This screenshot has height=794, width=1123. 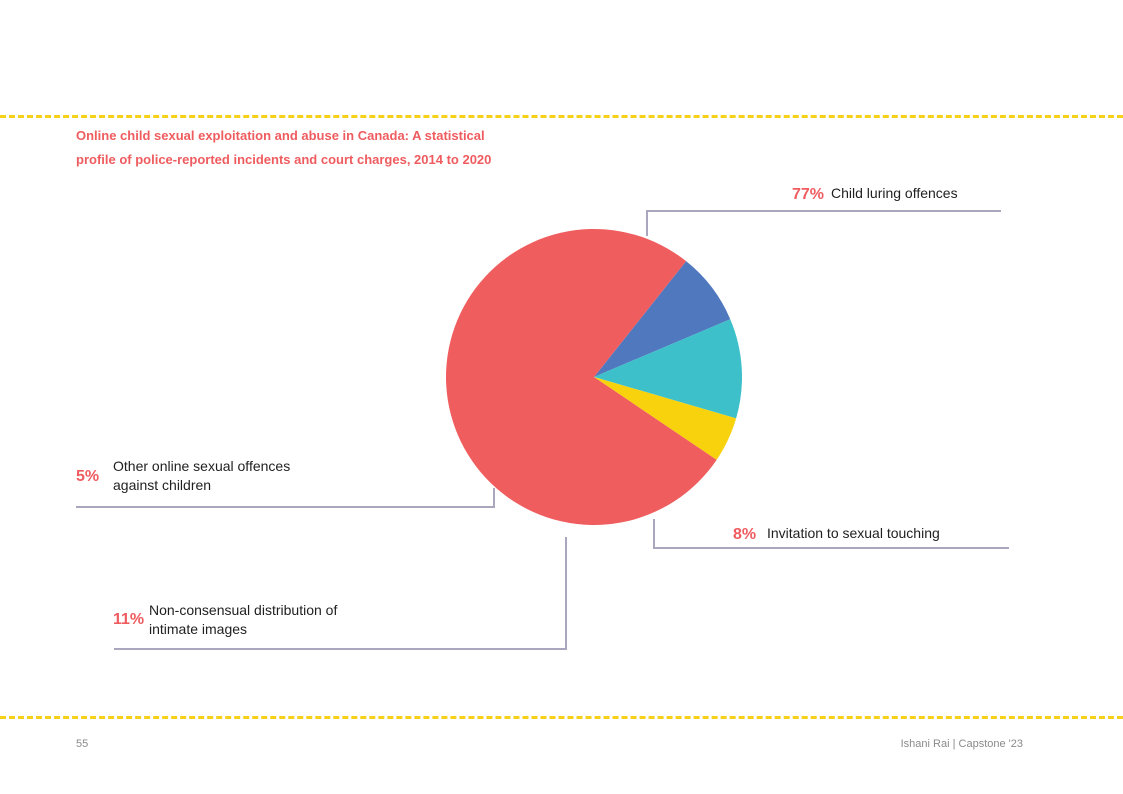 I want to click on leader-line-nonconsensual, so click(x=340, y=593).